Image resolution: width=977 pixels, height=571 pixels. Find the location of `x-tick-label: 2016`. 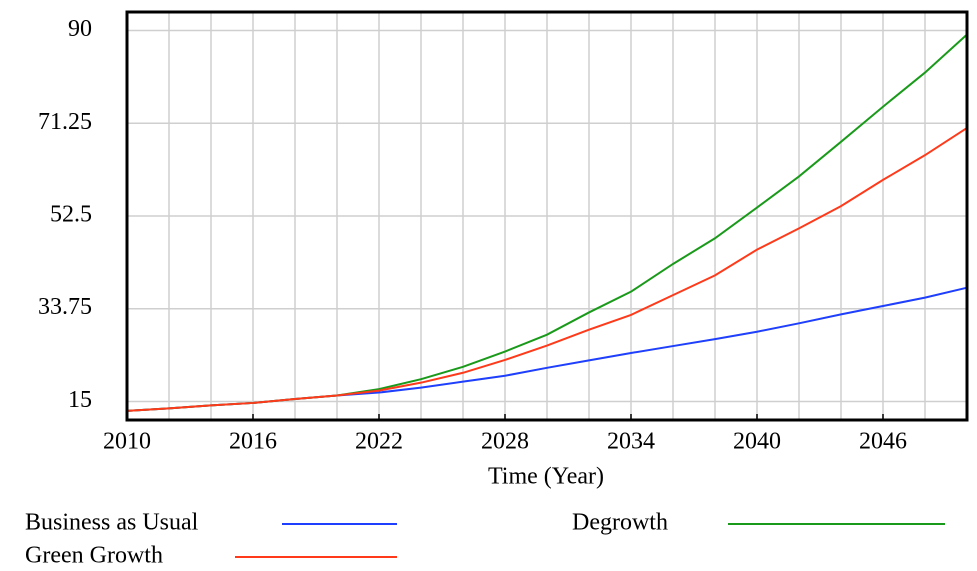

x-tick-label: 2016 is located at coordinates (253, 442).